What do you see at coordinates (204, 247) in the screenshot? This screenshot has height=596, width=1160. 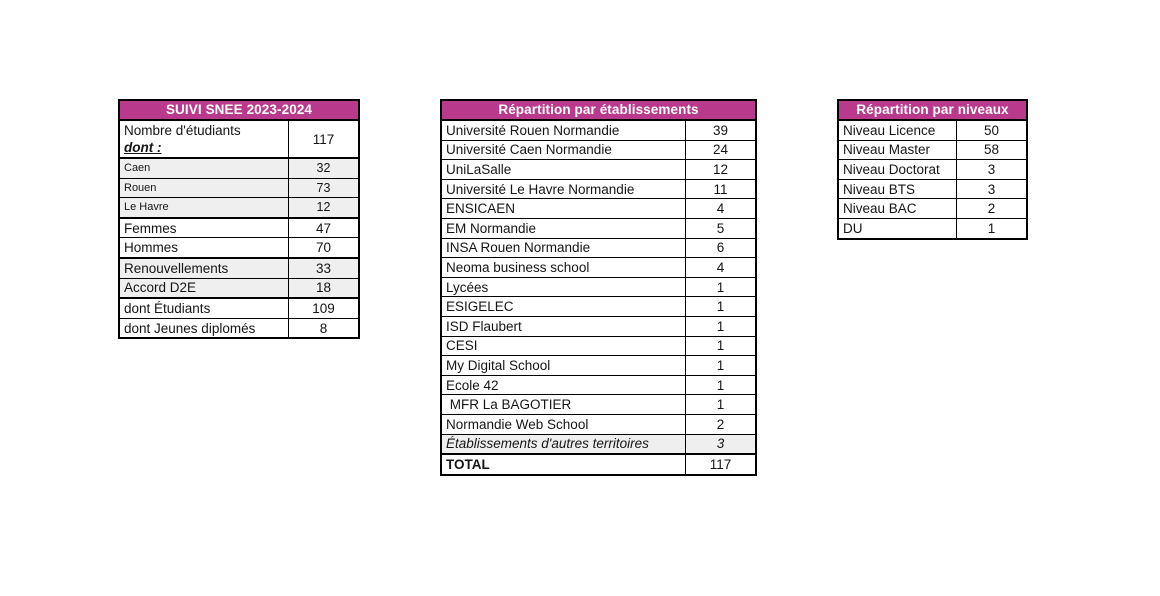 I see `row-label-cell: Hommes` at bounding box center [204, 247].